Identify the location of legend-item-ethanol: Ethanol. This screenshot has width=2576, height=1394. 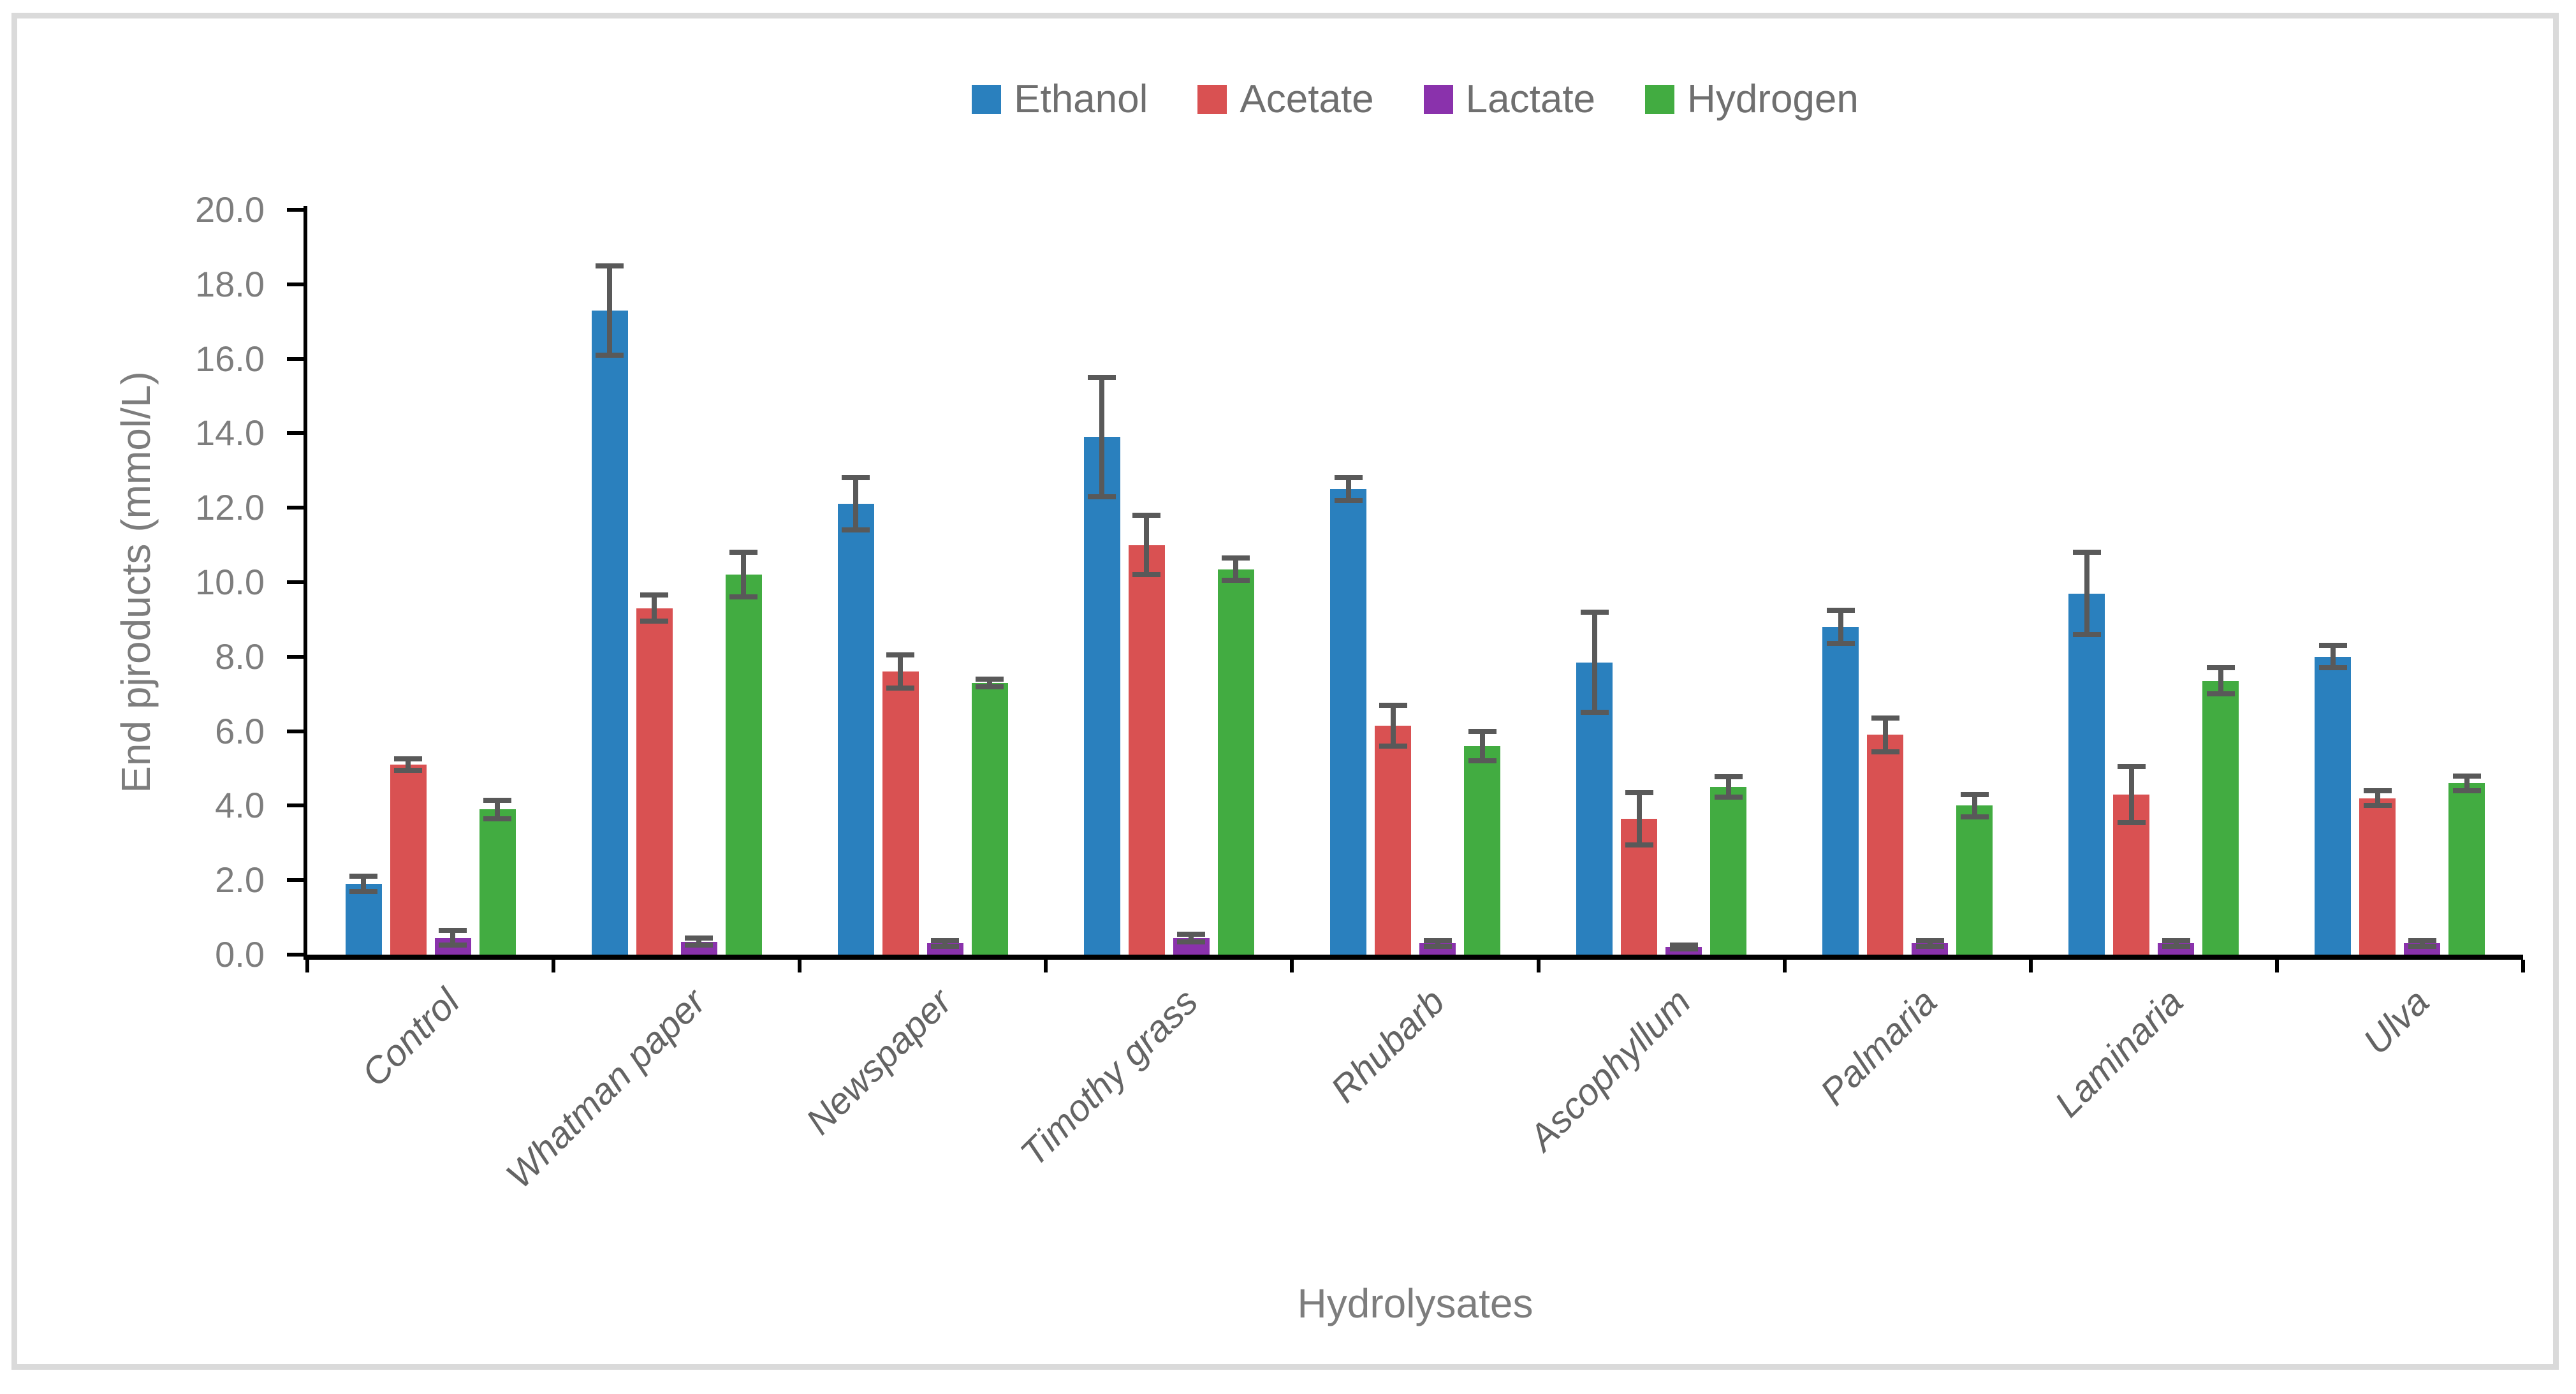
(1060, 99).